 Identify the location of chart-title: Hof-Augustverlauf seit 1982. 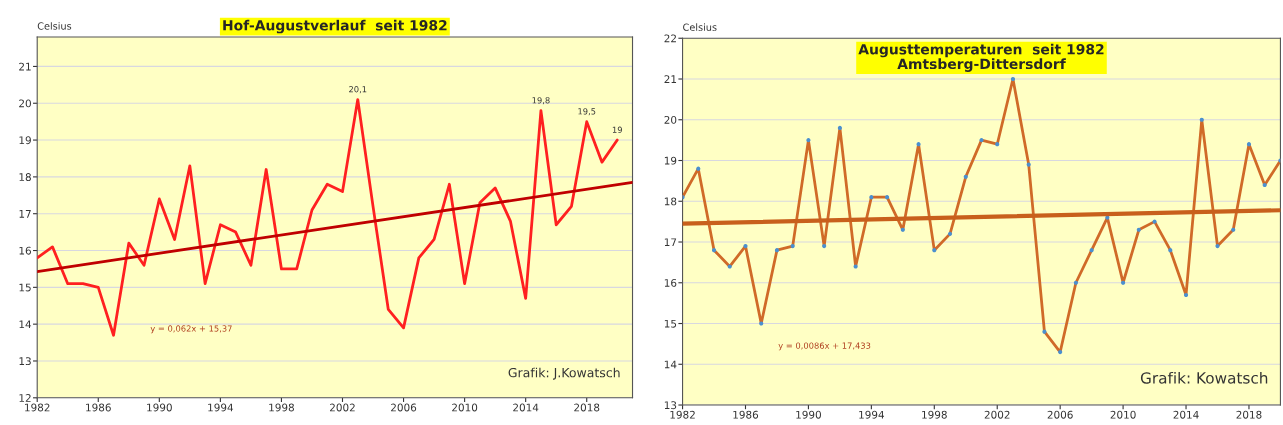
(335, 26).